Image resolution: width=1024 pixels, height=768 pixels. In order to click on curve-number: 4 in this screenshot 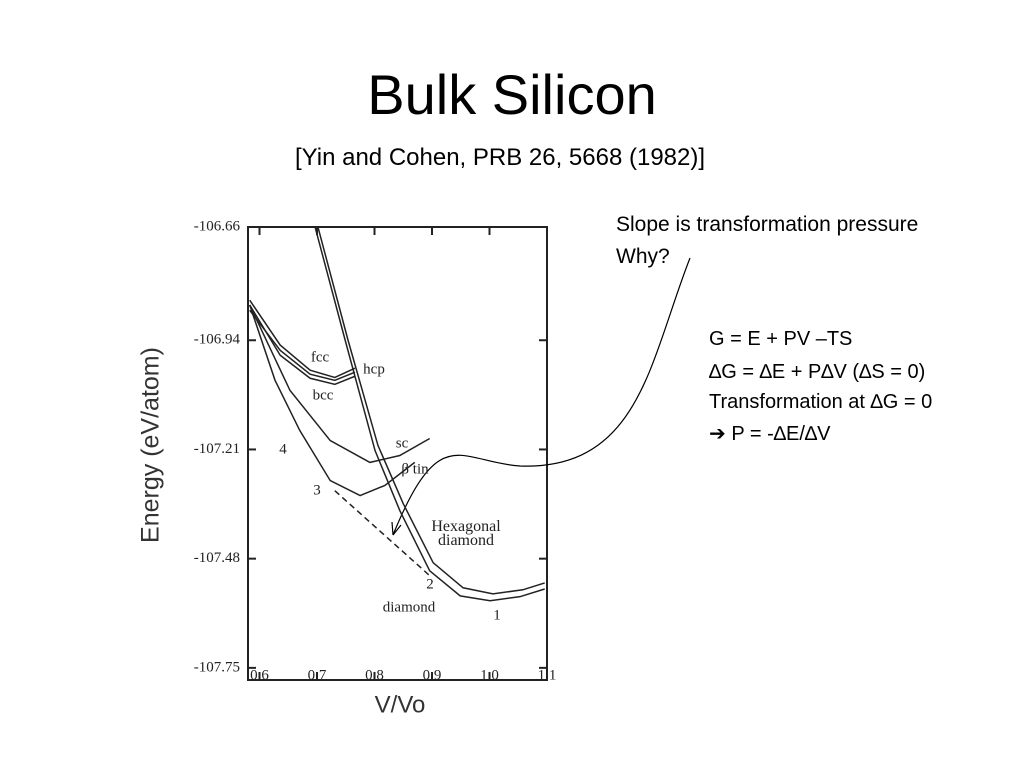, I will do `click(283, 449)`.